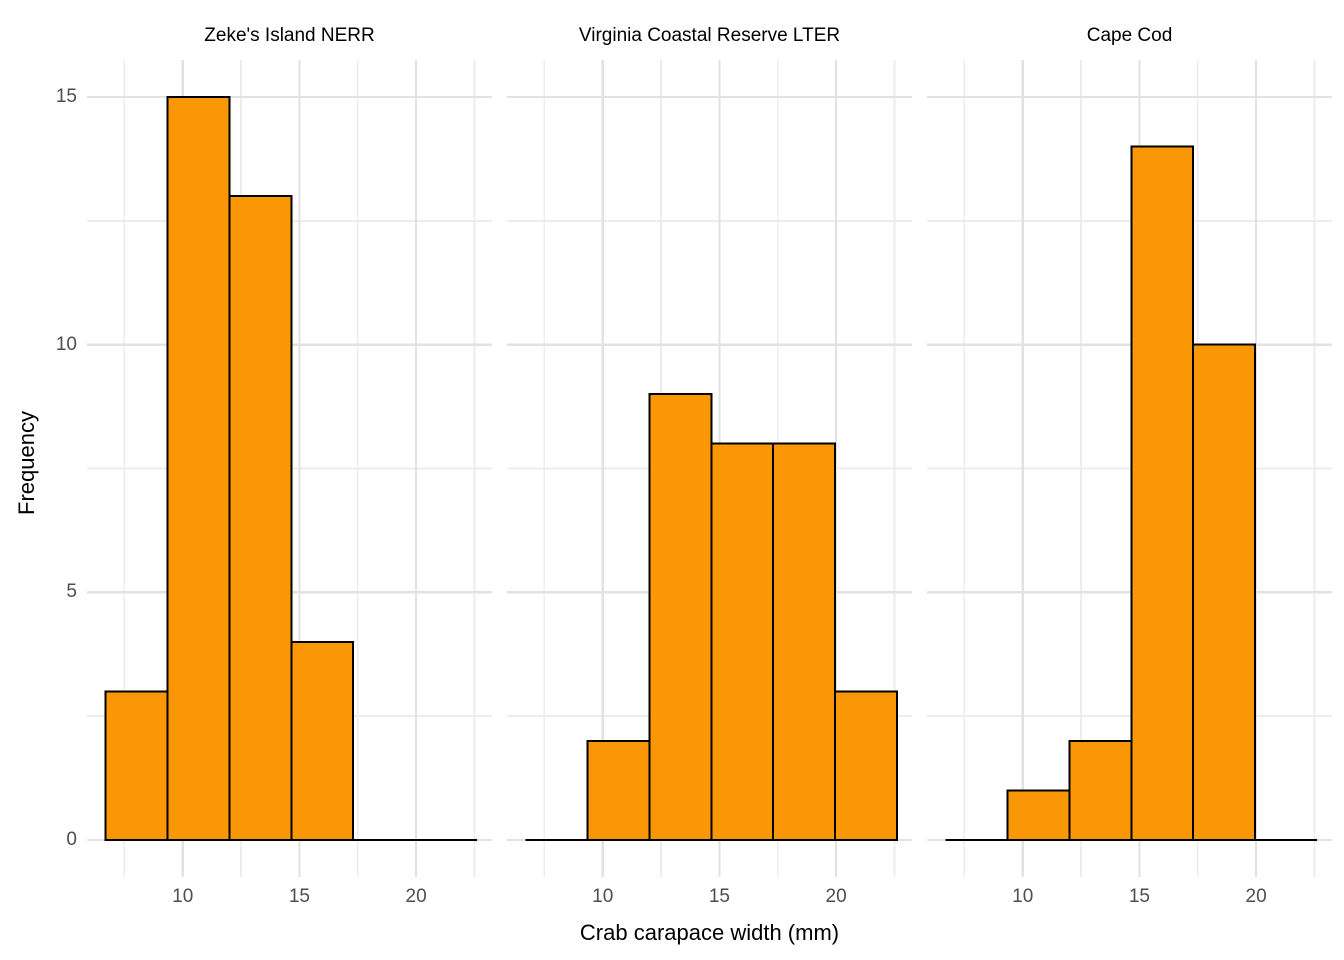 The height and width of the screenshot is (960, 1344). What do you see at coordinates (709, 35) in the screenshot?
I see `facet-title-virginia-coastal: Virginia Coastal Reserve LTER` at bounding box center [709, 35].